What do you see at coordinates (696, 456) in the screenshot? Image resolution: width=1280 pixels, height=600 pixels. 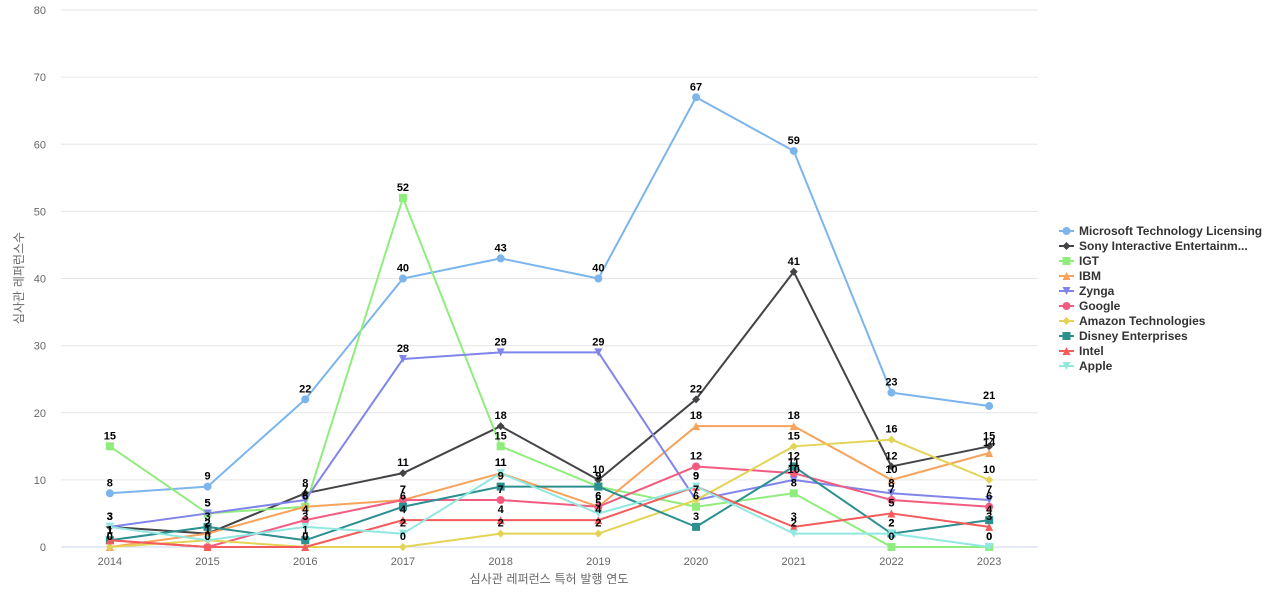 I see `data-label: 12` at bounding box center [696, 456].